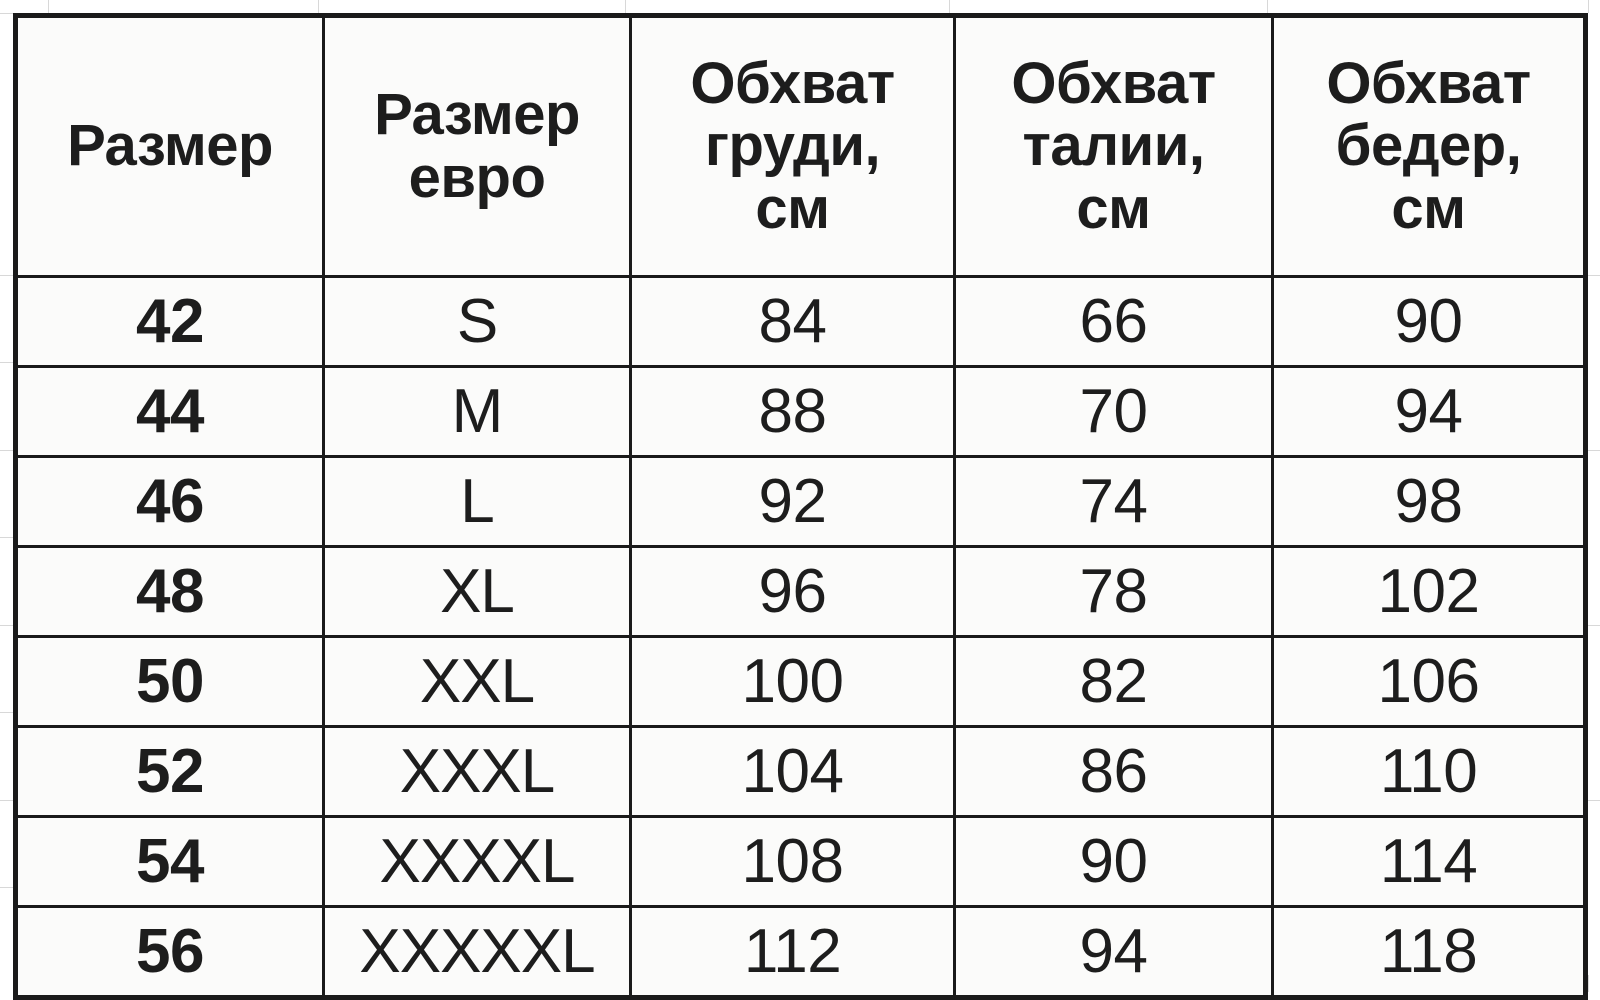 The width and height of the screenshot is (1600, 1000). Describe the element at coordinates (477, 682) in the screenshot. I see `cell-euro: XXL` at that location.